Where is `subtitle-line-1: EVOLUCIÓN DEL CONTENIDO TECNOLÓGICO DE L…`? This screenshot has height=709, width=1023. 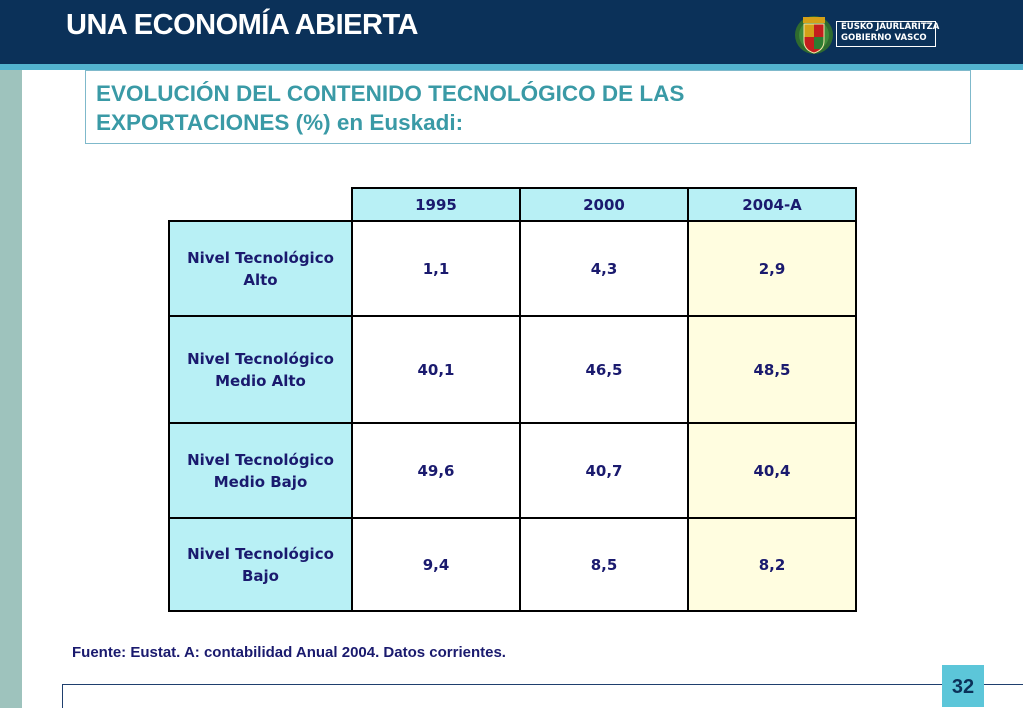 subtitle-line-1: EVOLUCIÓN DEL CONTENIDO TECNOLÓGICO DE L… is located at coordinates (390, 93).